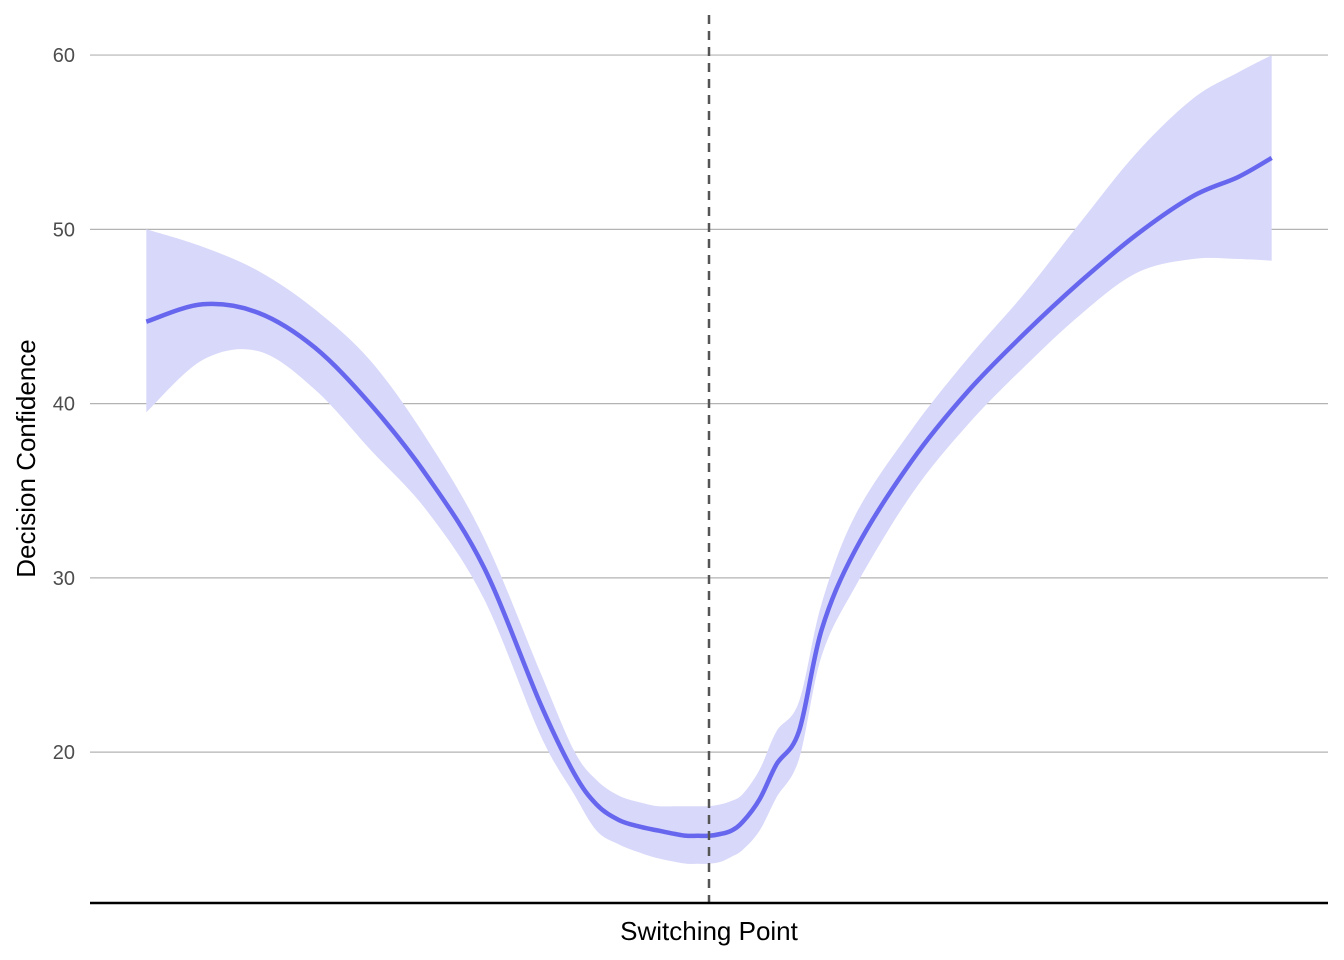  Describe the element at coordinates (709, 931) in the screenshot. I see `x-axis-title: Switching Point` at that location.